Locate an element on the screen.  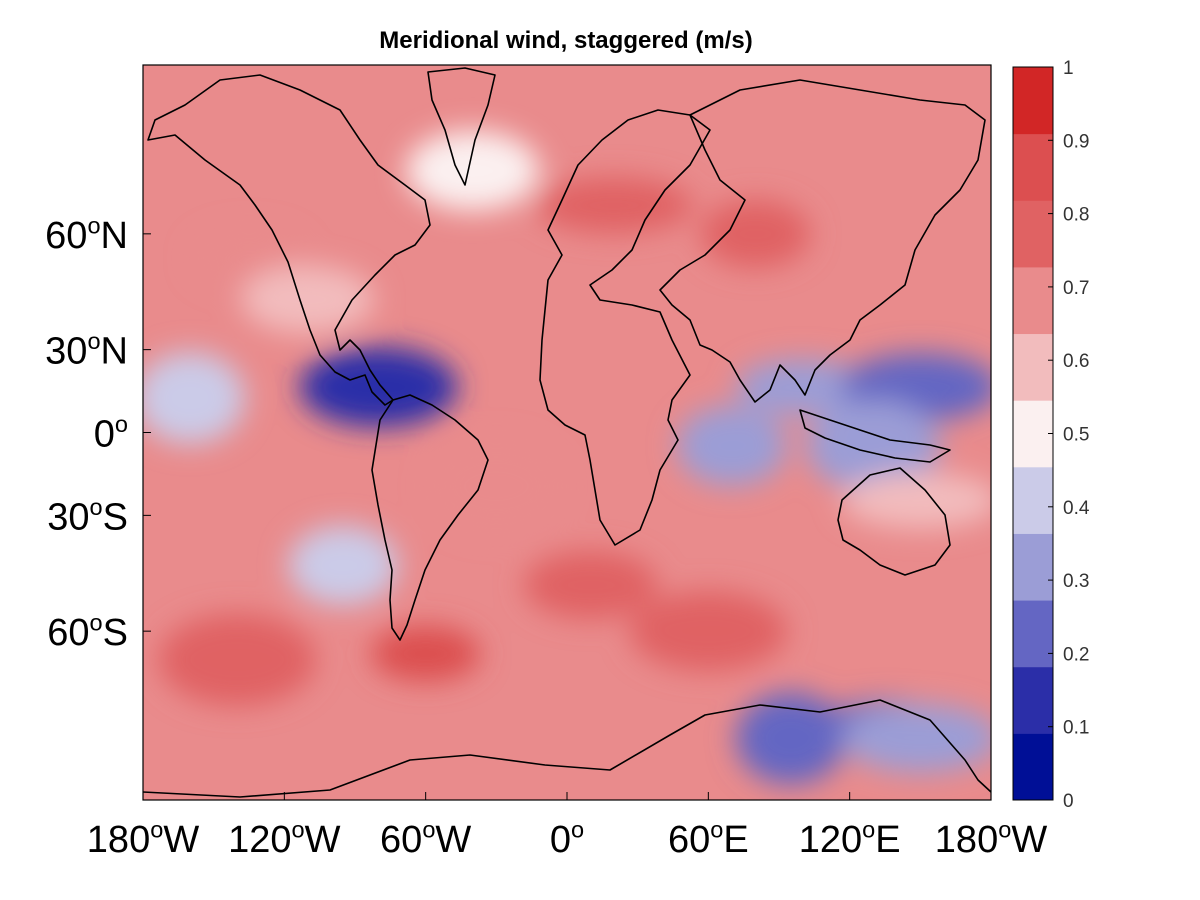
coastline-australia is located at coordinates (894, 521).